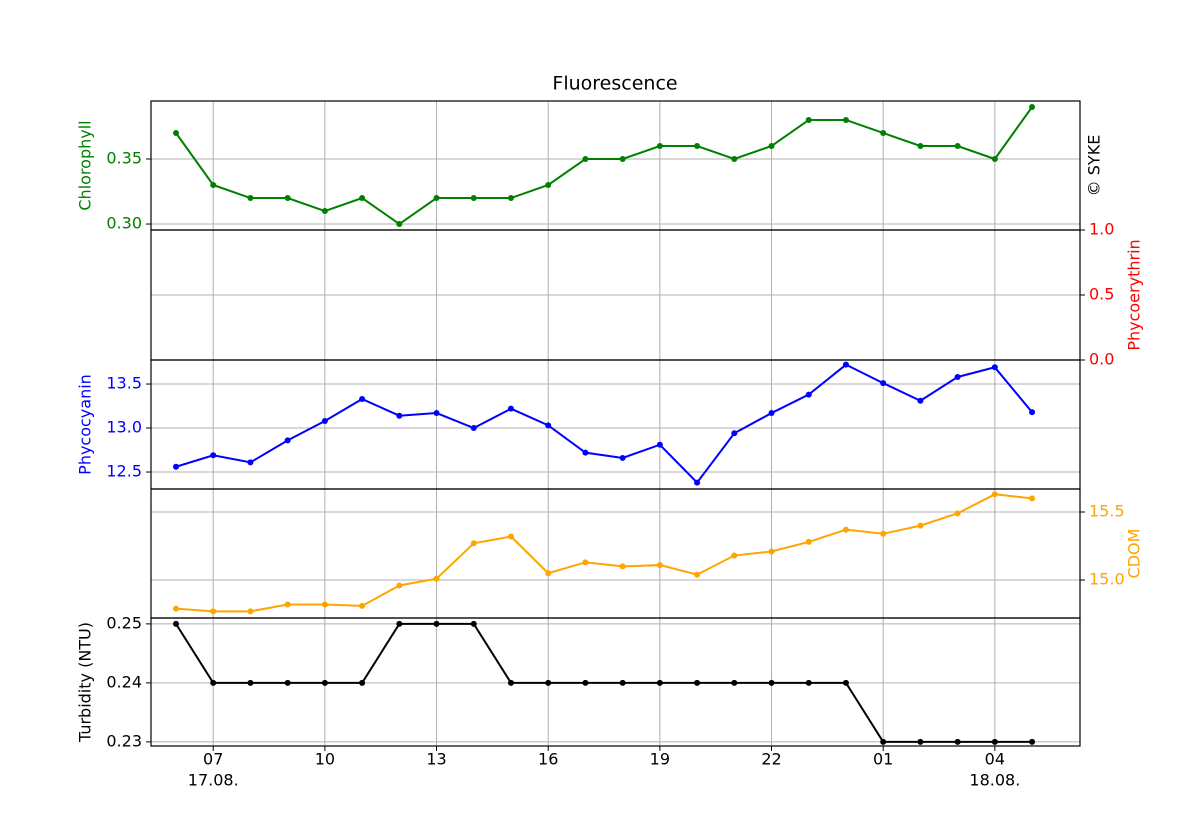 This screenshot has width=1200, height=840. I want to click on x-tick-label: 19, so click(660, 759).